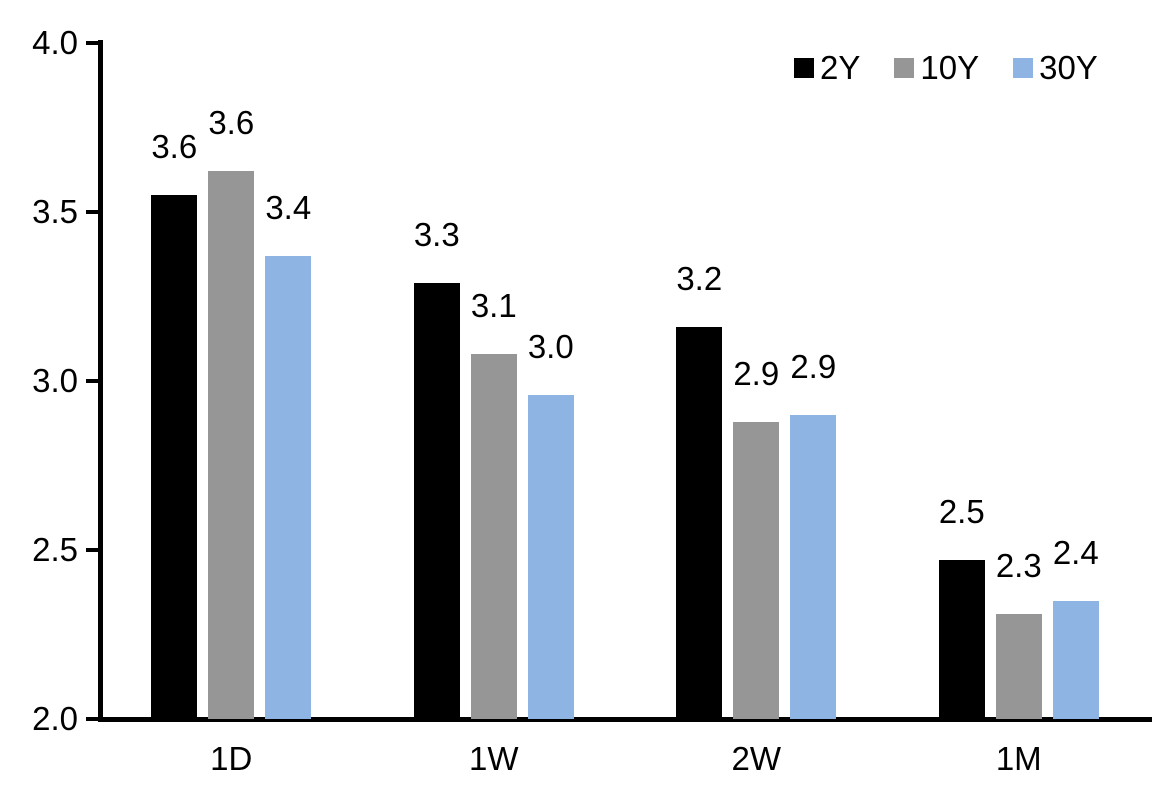 This screenshot has width=1152, height=795. I want to click on bar-2Y-2W, so click(699, 522).